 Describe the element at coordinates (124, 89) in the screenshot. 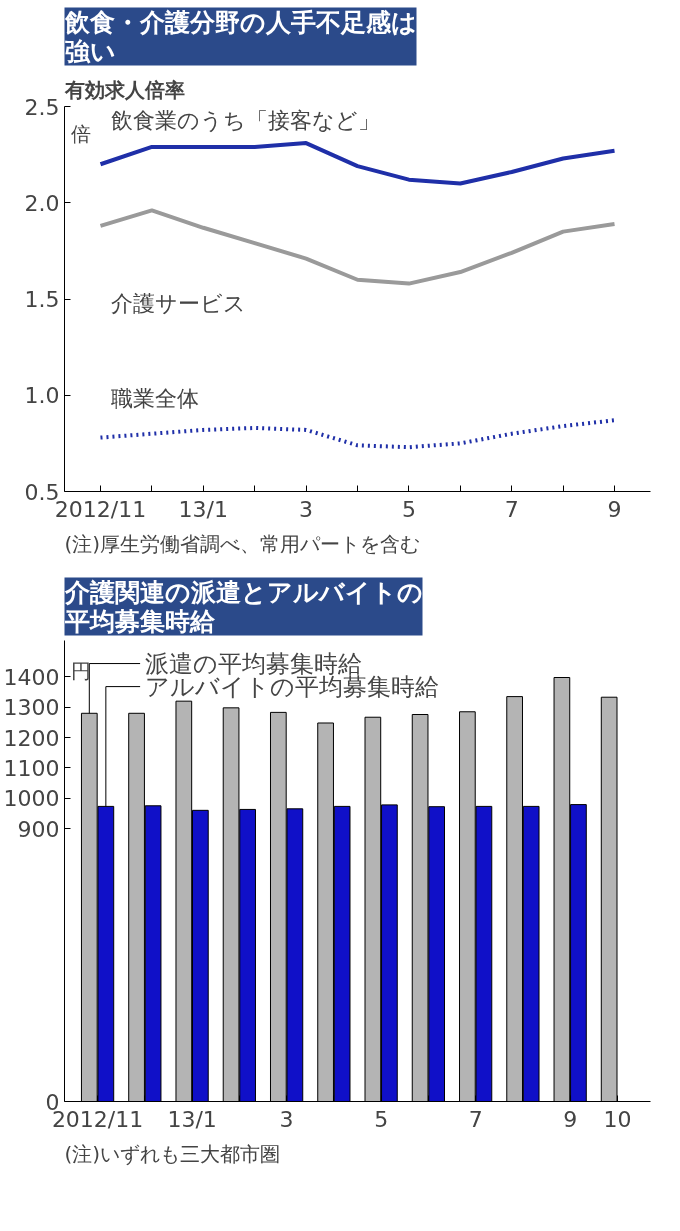

I see `chart-subtitle: 有効求人倍率` at that location.